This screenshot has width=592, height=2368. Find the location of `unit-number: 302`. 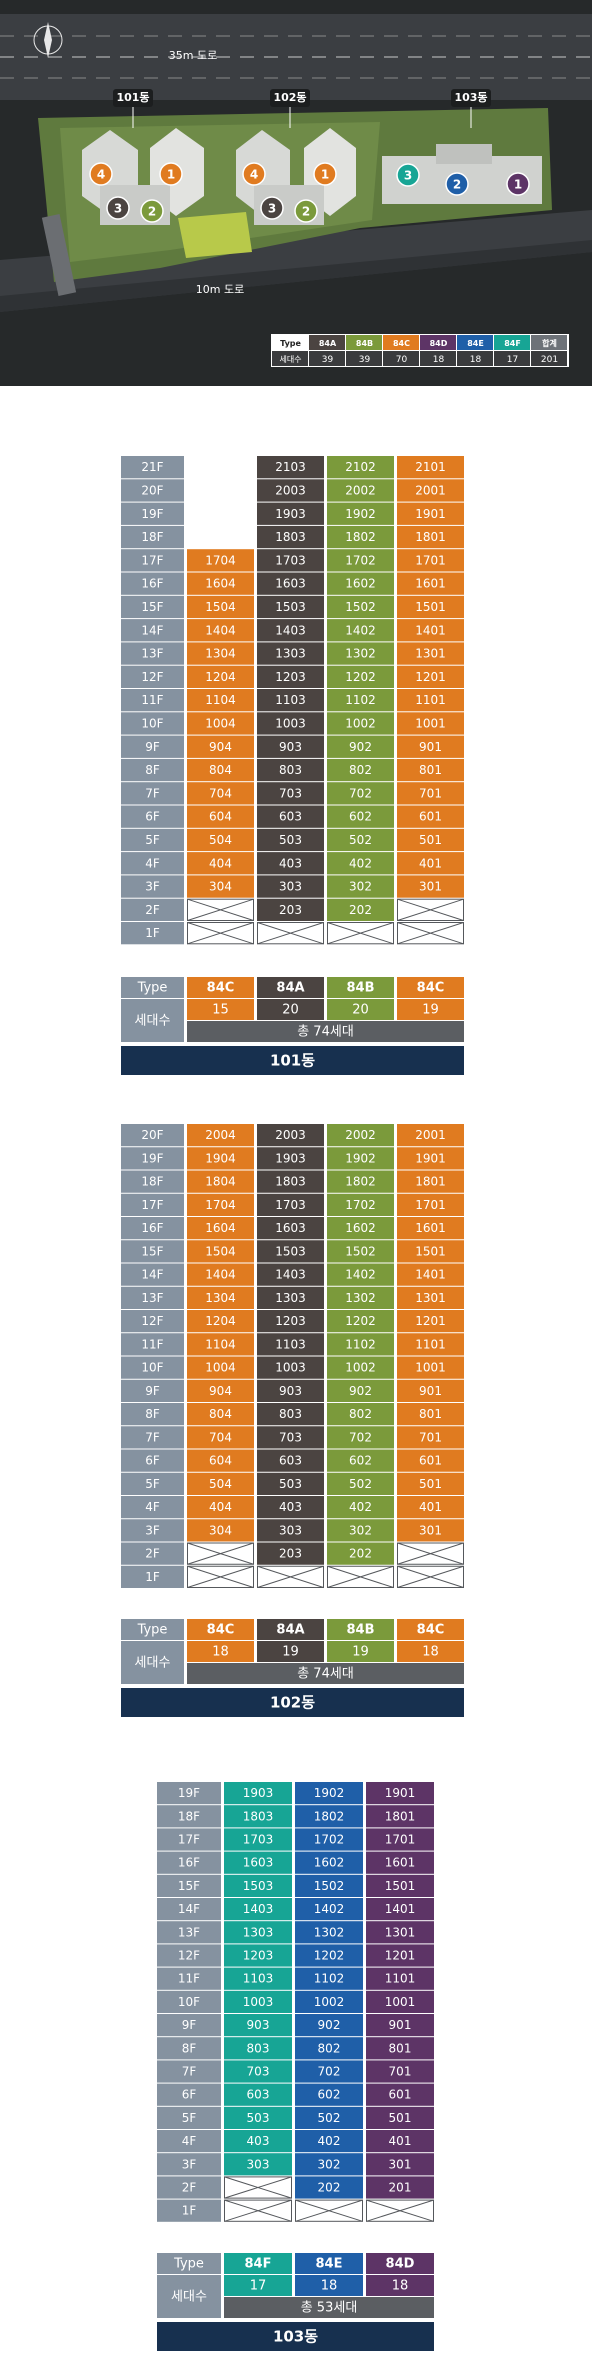

unit-number: 302 is located at coordinates (360, 887).